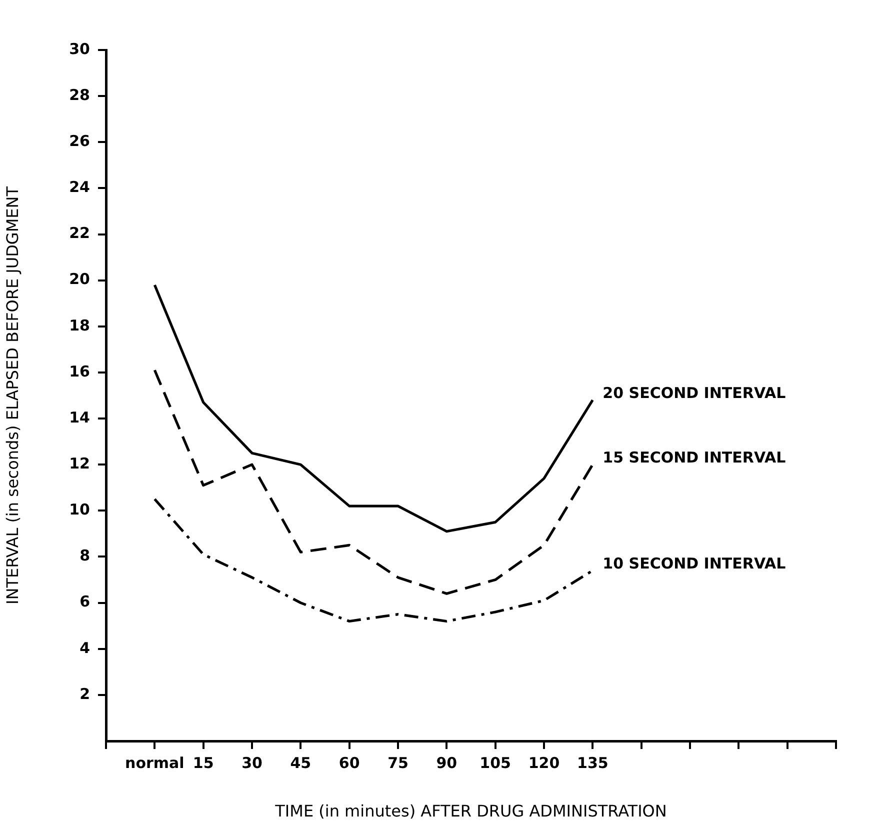 The image size is (875, 826). What do you see at coordinates (694, 393) in the screenshot?
I see `series-label: 20 SECOND INTERVAL` at bounding box center [694, 393].